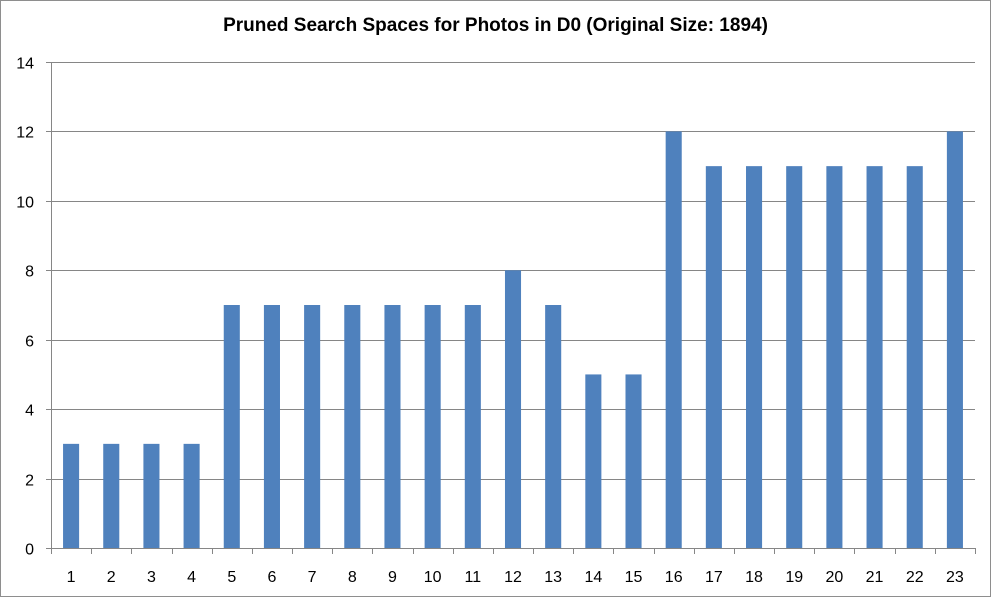 The image size is (991, 597). What do you see at coordinates (29, 481) in the screenshot?
I see `y-tick-label: 2` at bounding box center [29, 481].